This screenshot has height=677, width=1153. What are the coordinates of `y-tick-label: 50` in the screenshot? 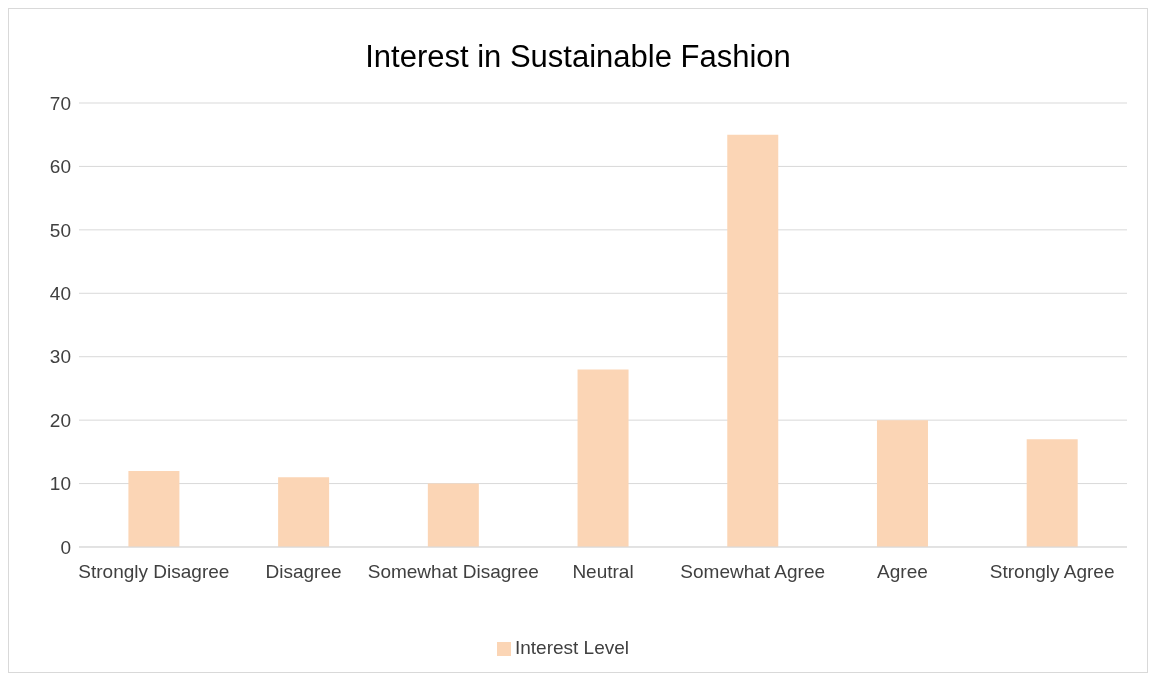 It's located at (60, 230).